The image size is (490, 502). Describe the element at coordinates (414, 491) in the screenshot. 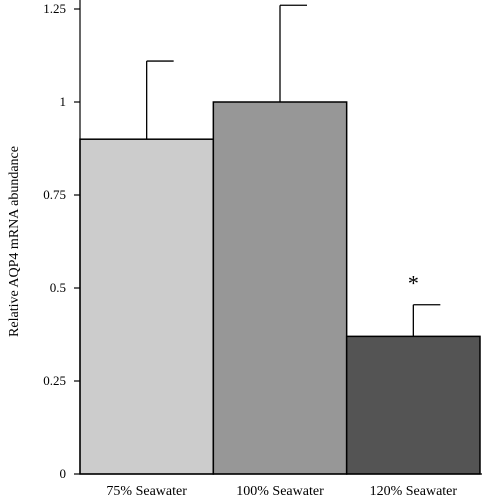

I see `x-tick-label-3: 120% Seawater` at that location.